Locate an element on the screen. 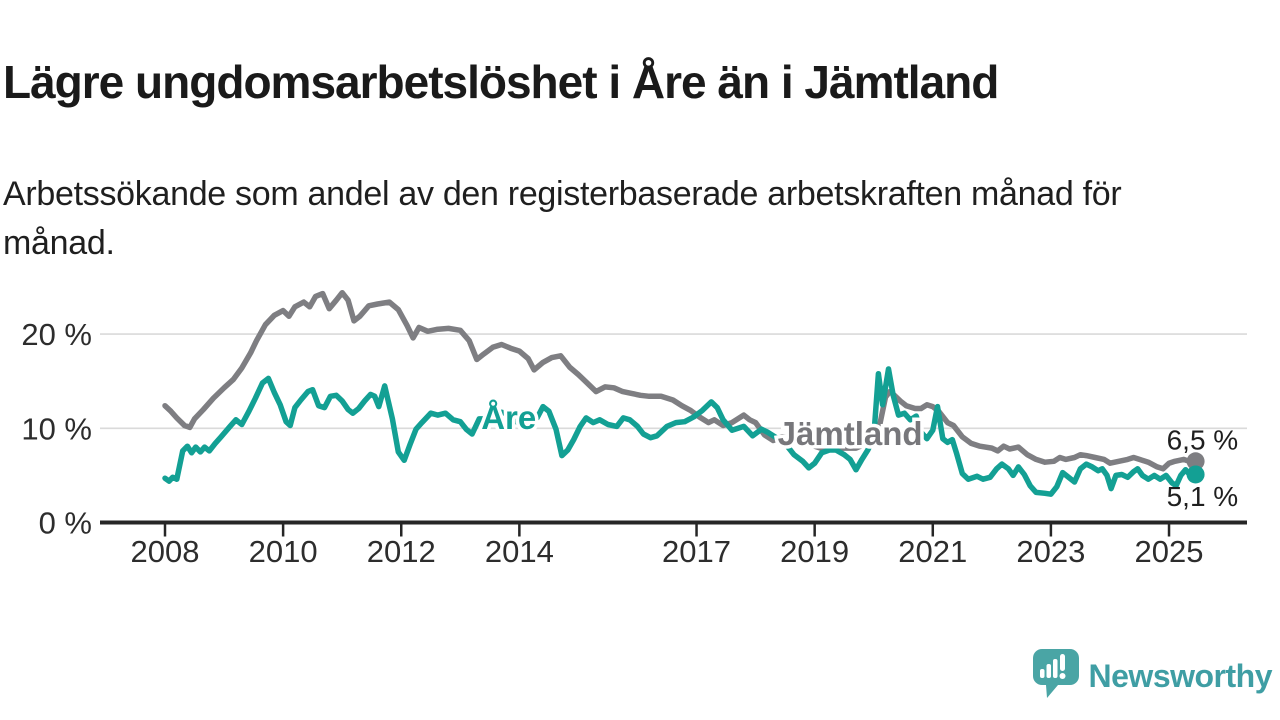 This screenshot has width=1280, height=720. y-tick-label: 0 % is located at coordinates (65, 523).